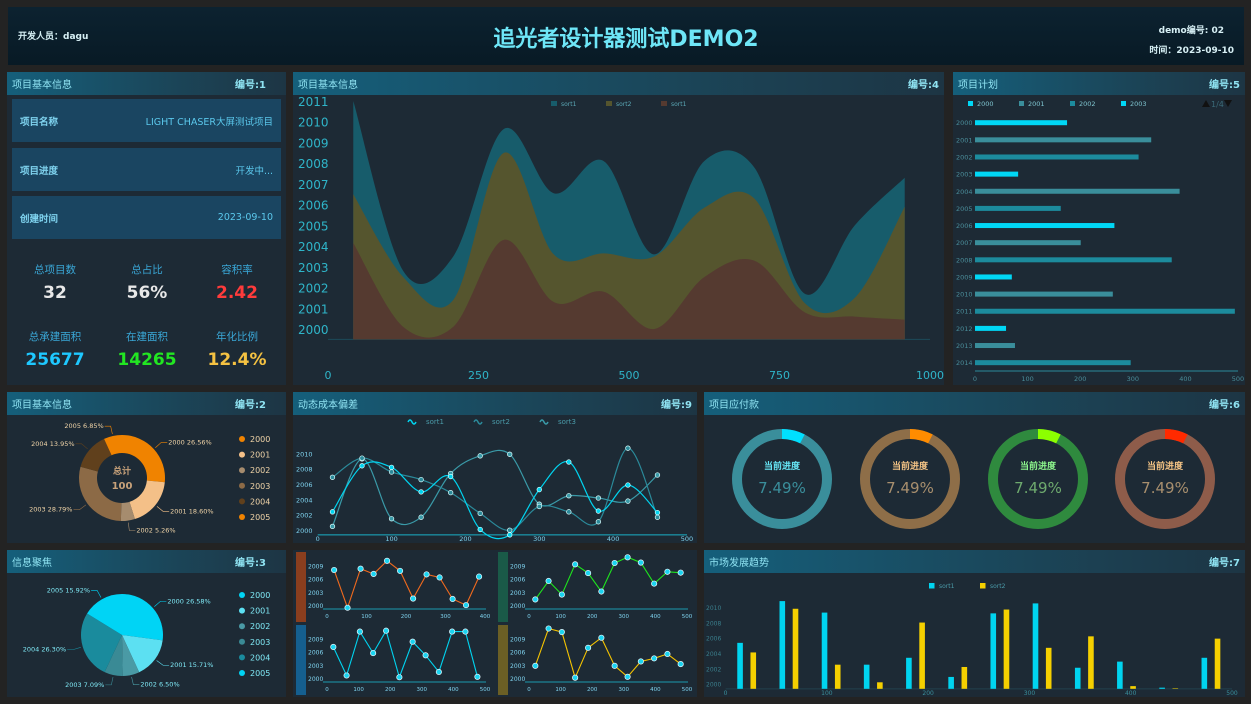 The height and width of the screenshot is (704, 1251). What do you see at coordinates (250, 563) in the screenshot?
I see `panel-number: 编号:3` at bounding box center [250, 563].